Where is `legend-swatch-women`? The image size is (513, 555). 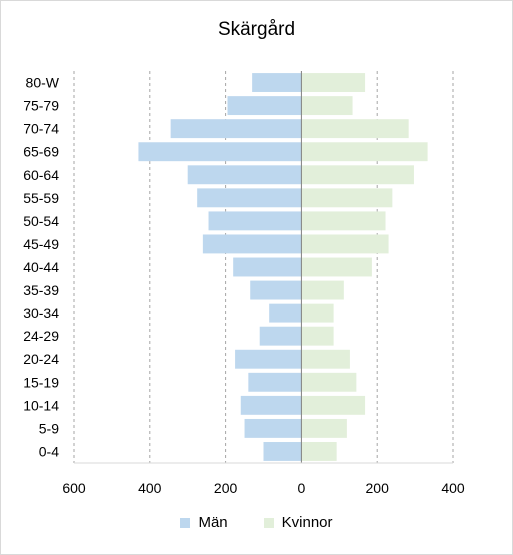 legend-swatch-women is located at coordinates (268, 522).